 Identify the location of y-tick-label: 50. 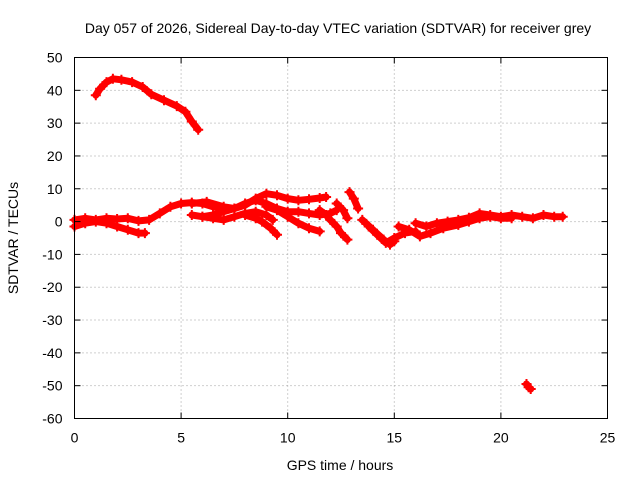
(55, 58).